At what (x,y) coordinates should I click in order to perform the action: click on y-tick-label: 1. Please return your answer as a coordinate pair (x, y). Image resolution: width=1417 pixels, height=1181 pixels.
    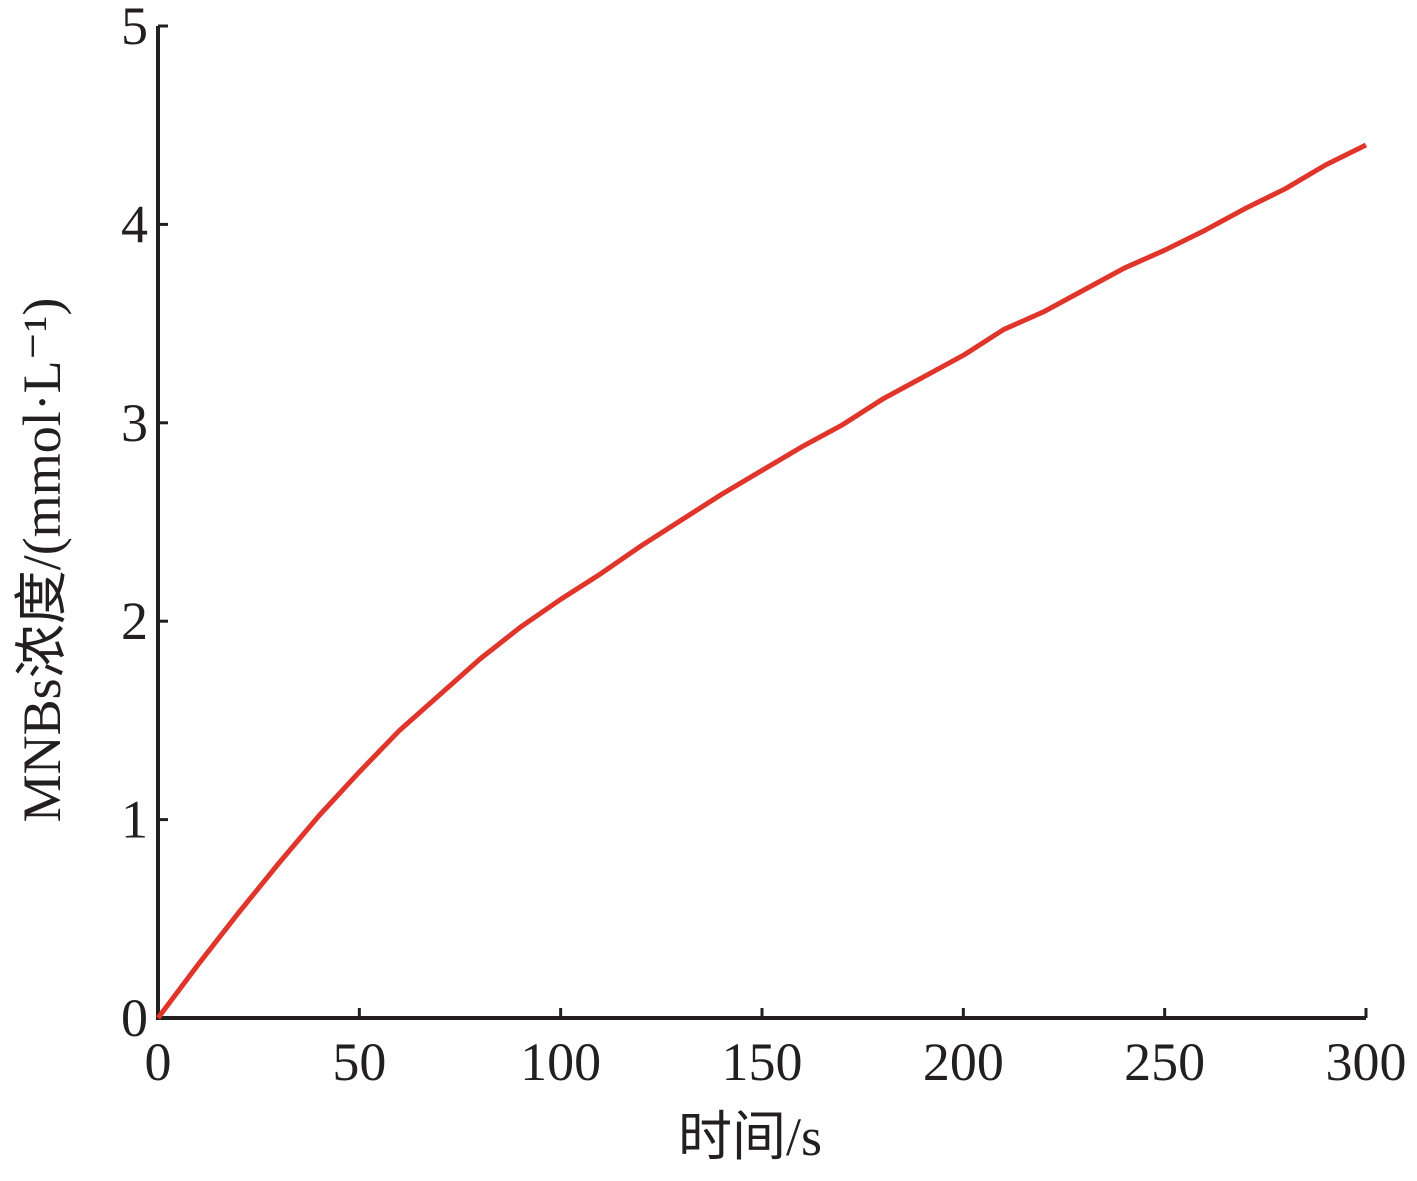
    Looking at the image, I should click on (134, 820).